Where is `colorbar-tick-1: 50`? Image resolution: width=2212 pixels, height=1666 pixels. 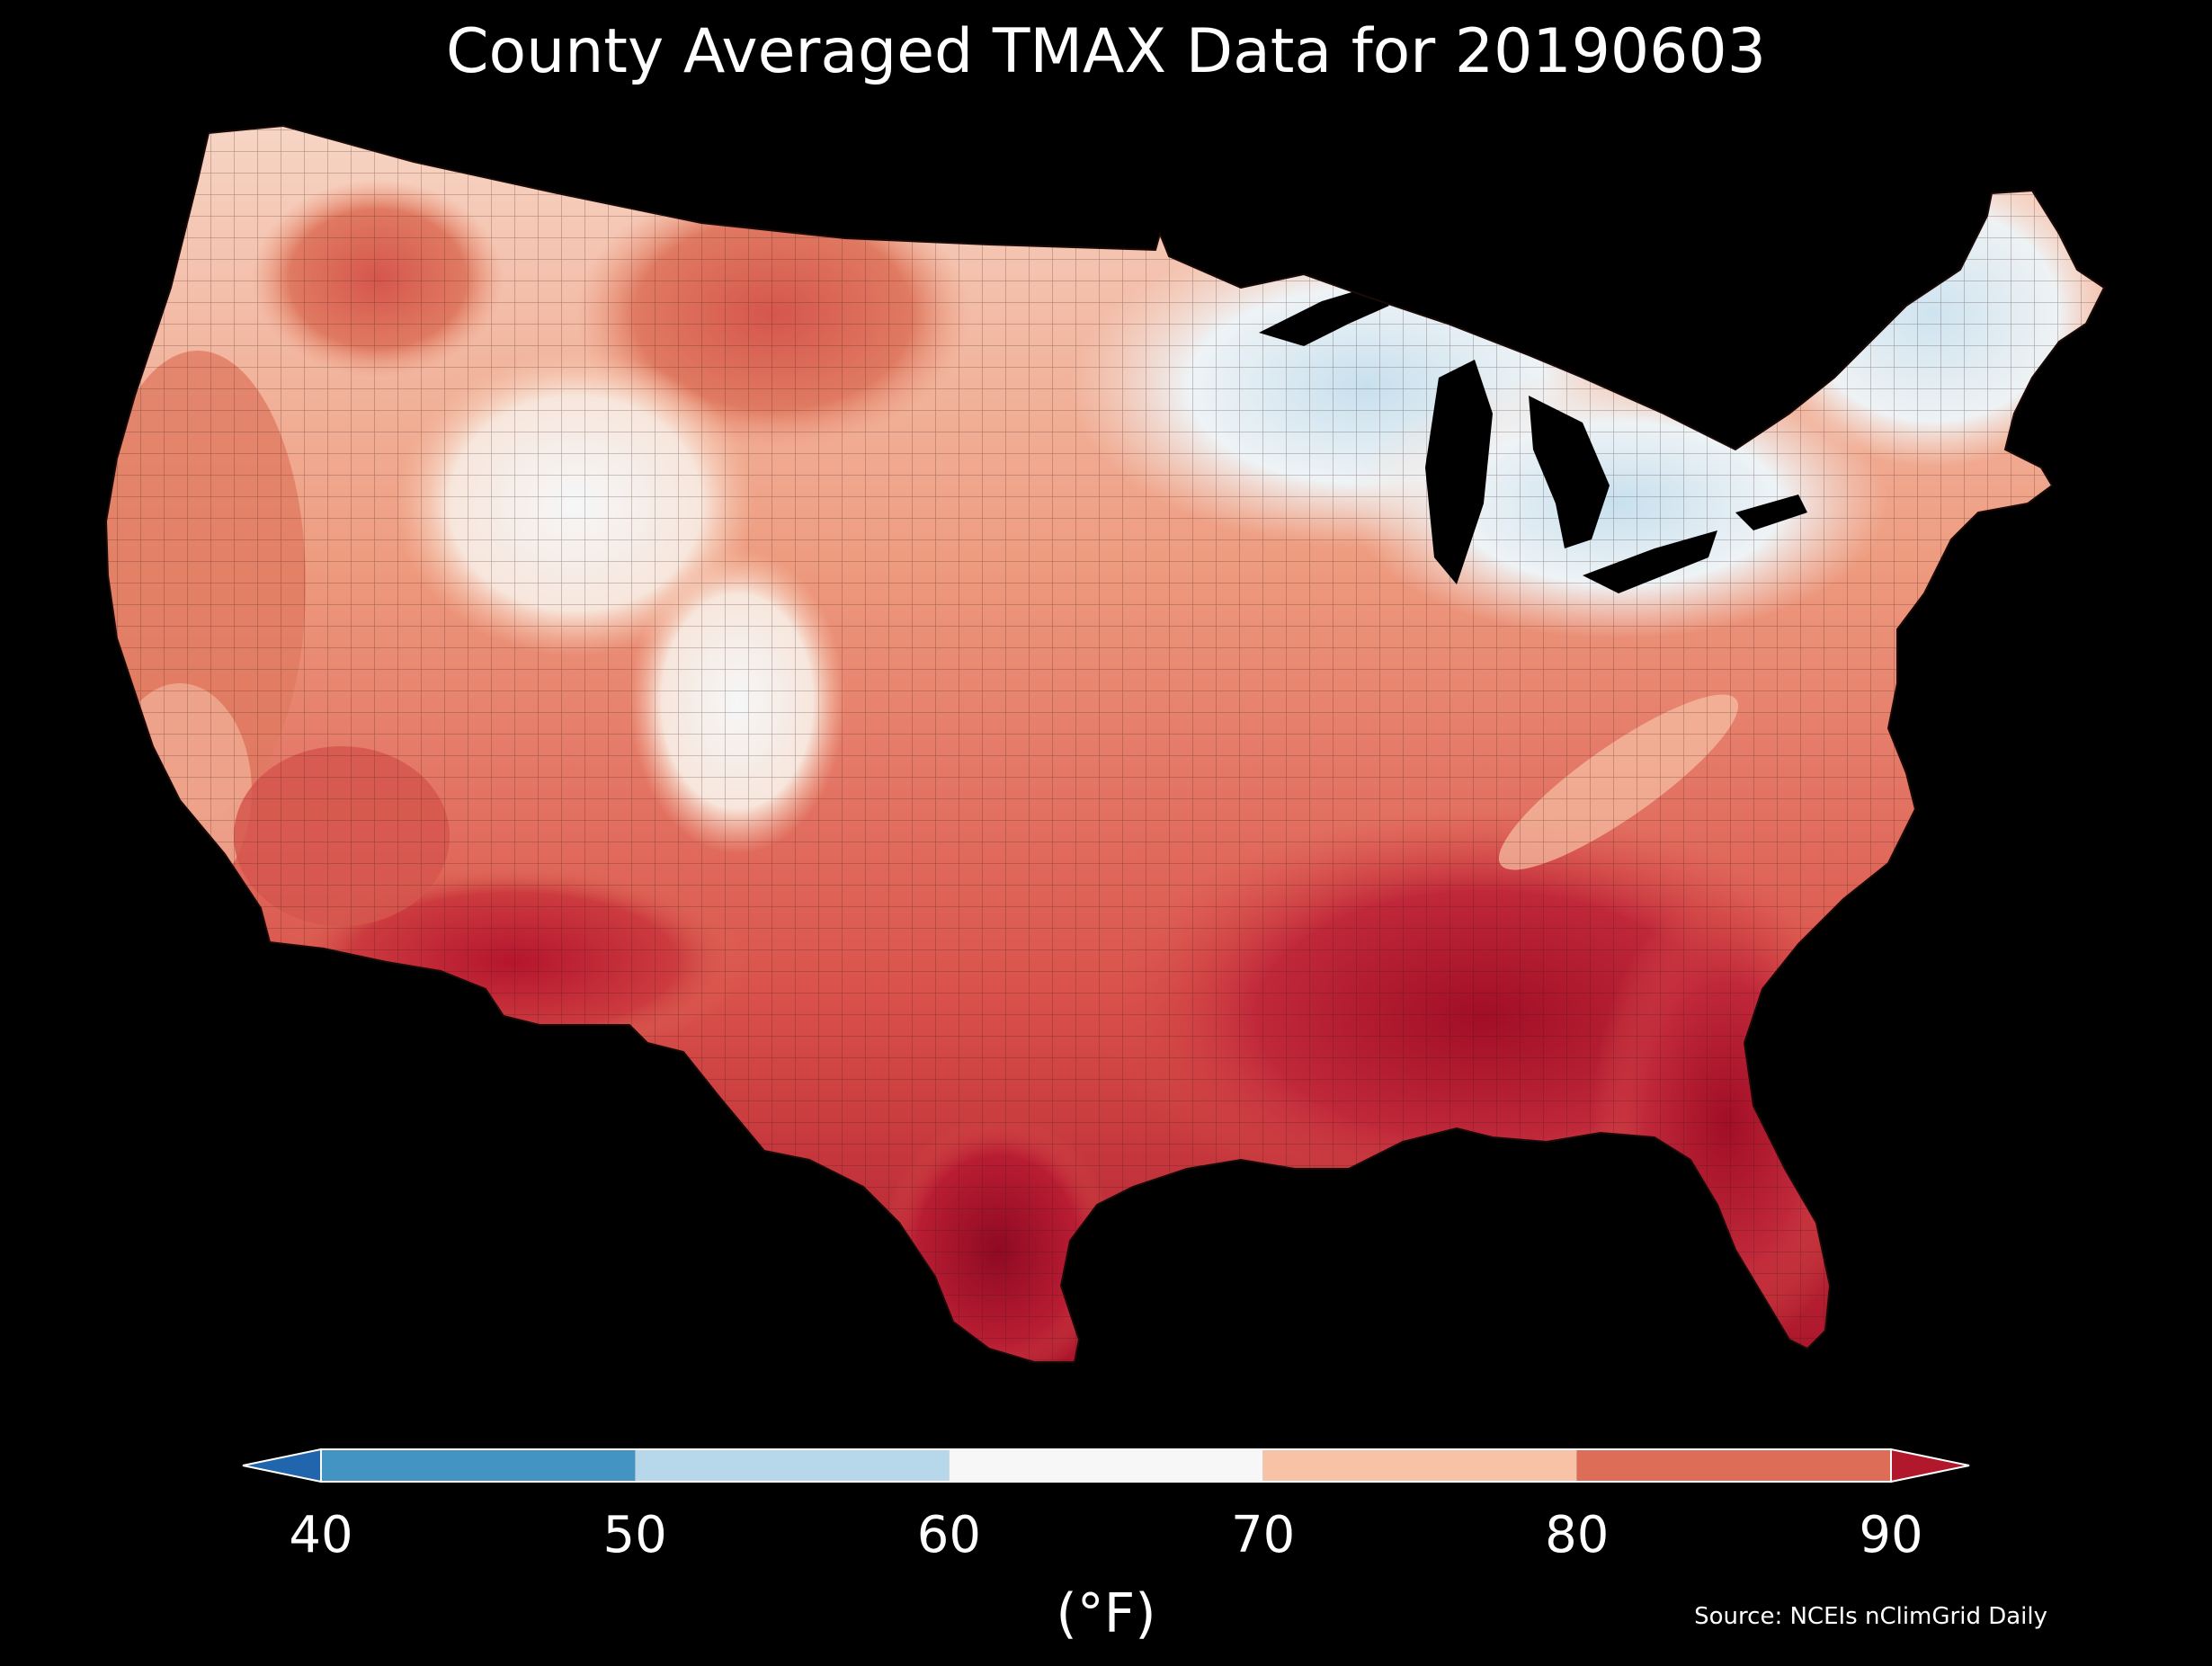 colorbar-tick-1: 50 is located at coordinates (634, 1535).